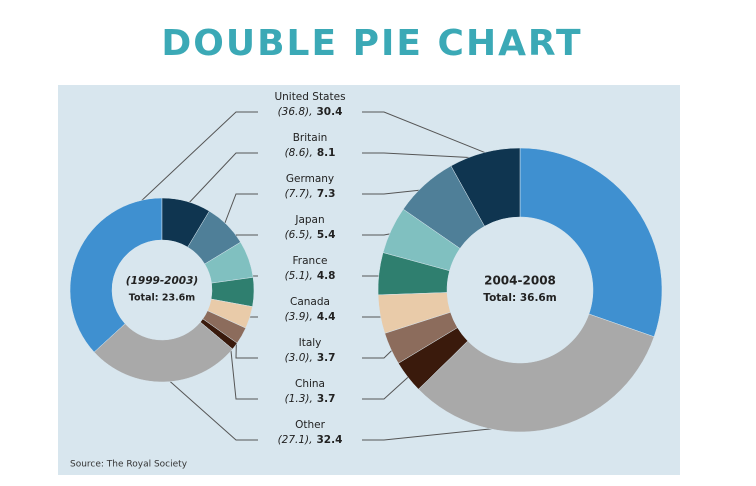 The height and width of the screenshot is (486, 756). Describe the element at coordinates (330, 440) in the screenshot. I see `new-value: 32.4` at that location.